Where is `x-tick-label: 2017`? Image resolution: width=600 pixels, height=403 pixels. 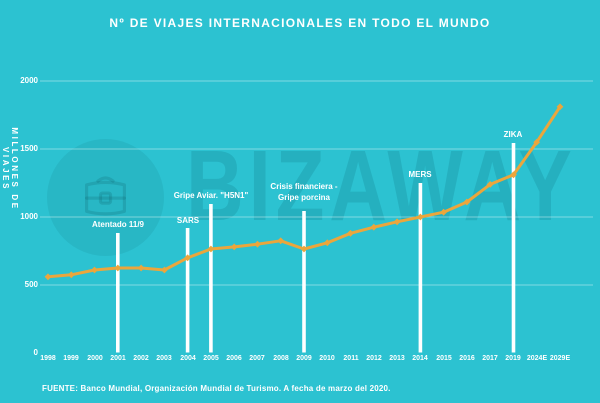
x-tick-label: 2017 is located at coordinates (490, 358).